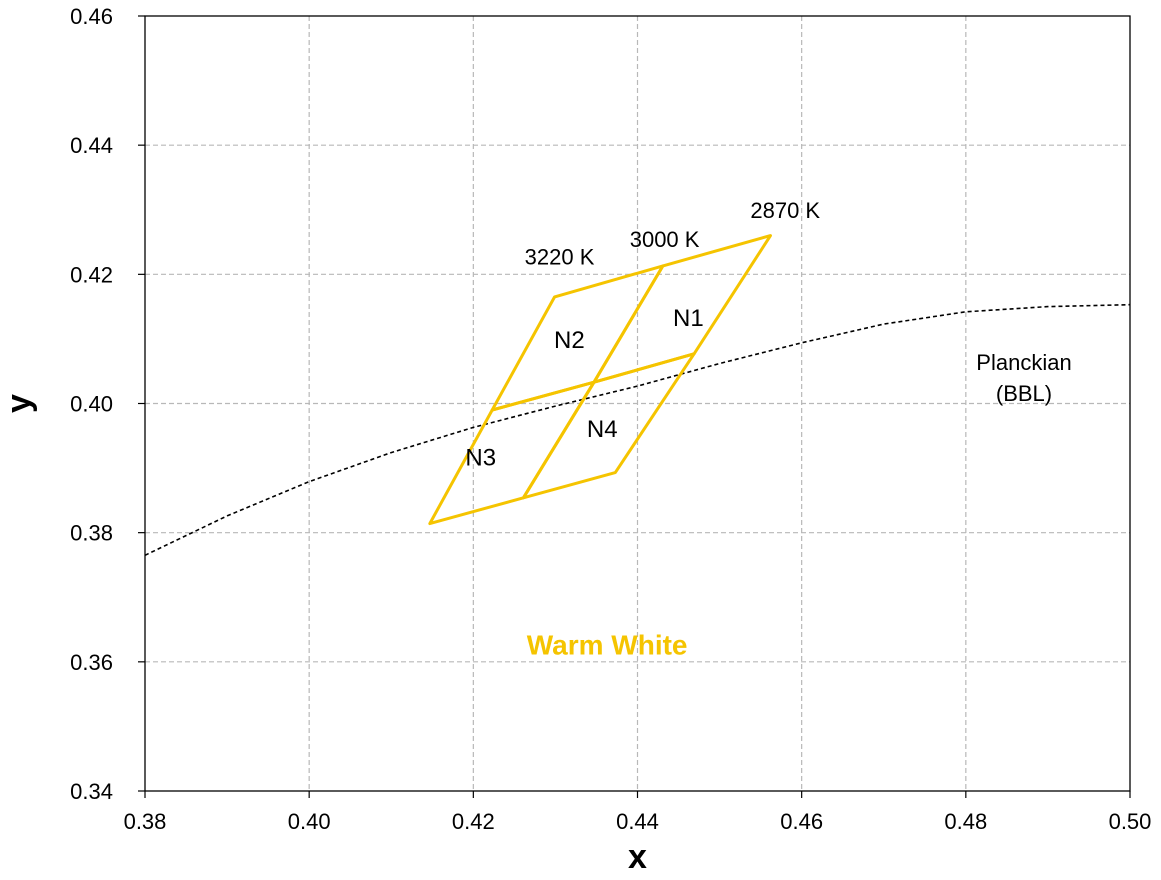 This screenshot has width=1161, height=880. Describe the element at coordinates (801, 821) in the screenshot. I see `x-tick-label: 0.46` at that location.